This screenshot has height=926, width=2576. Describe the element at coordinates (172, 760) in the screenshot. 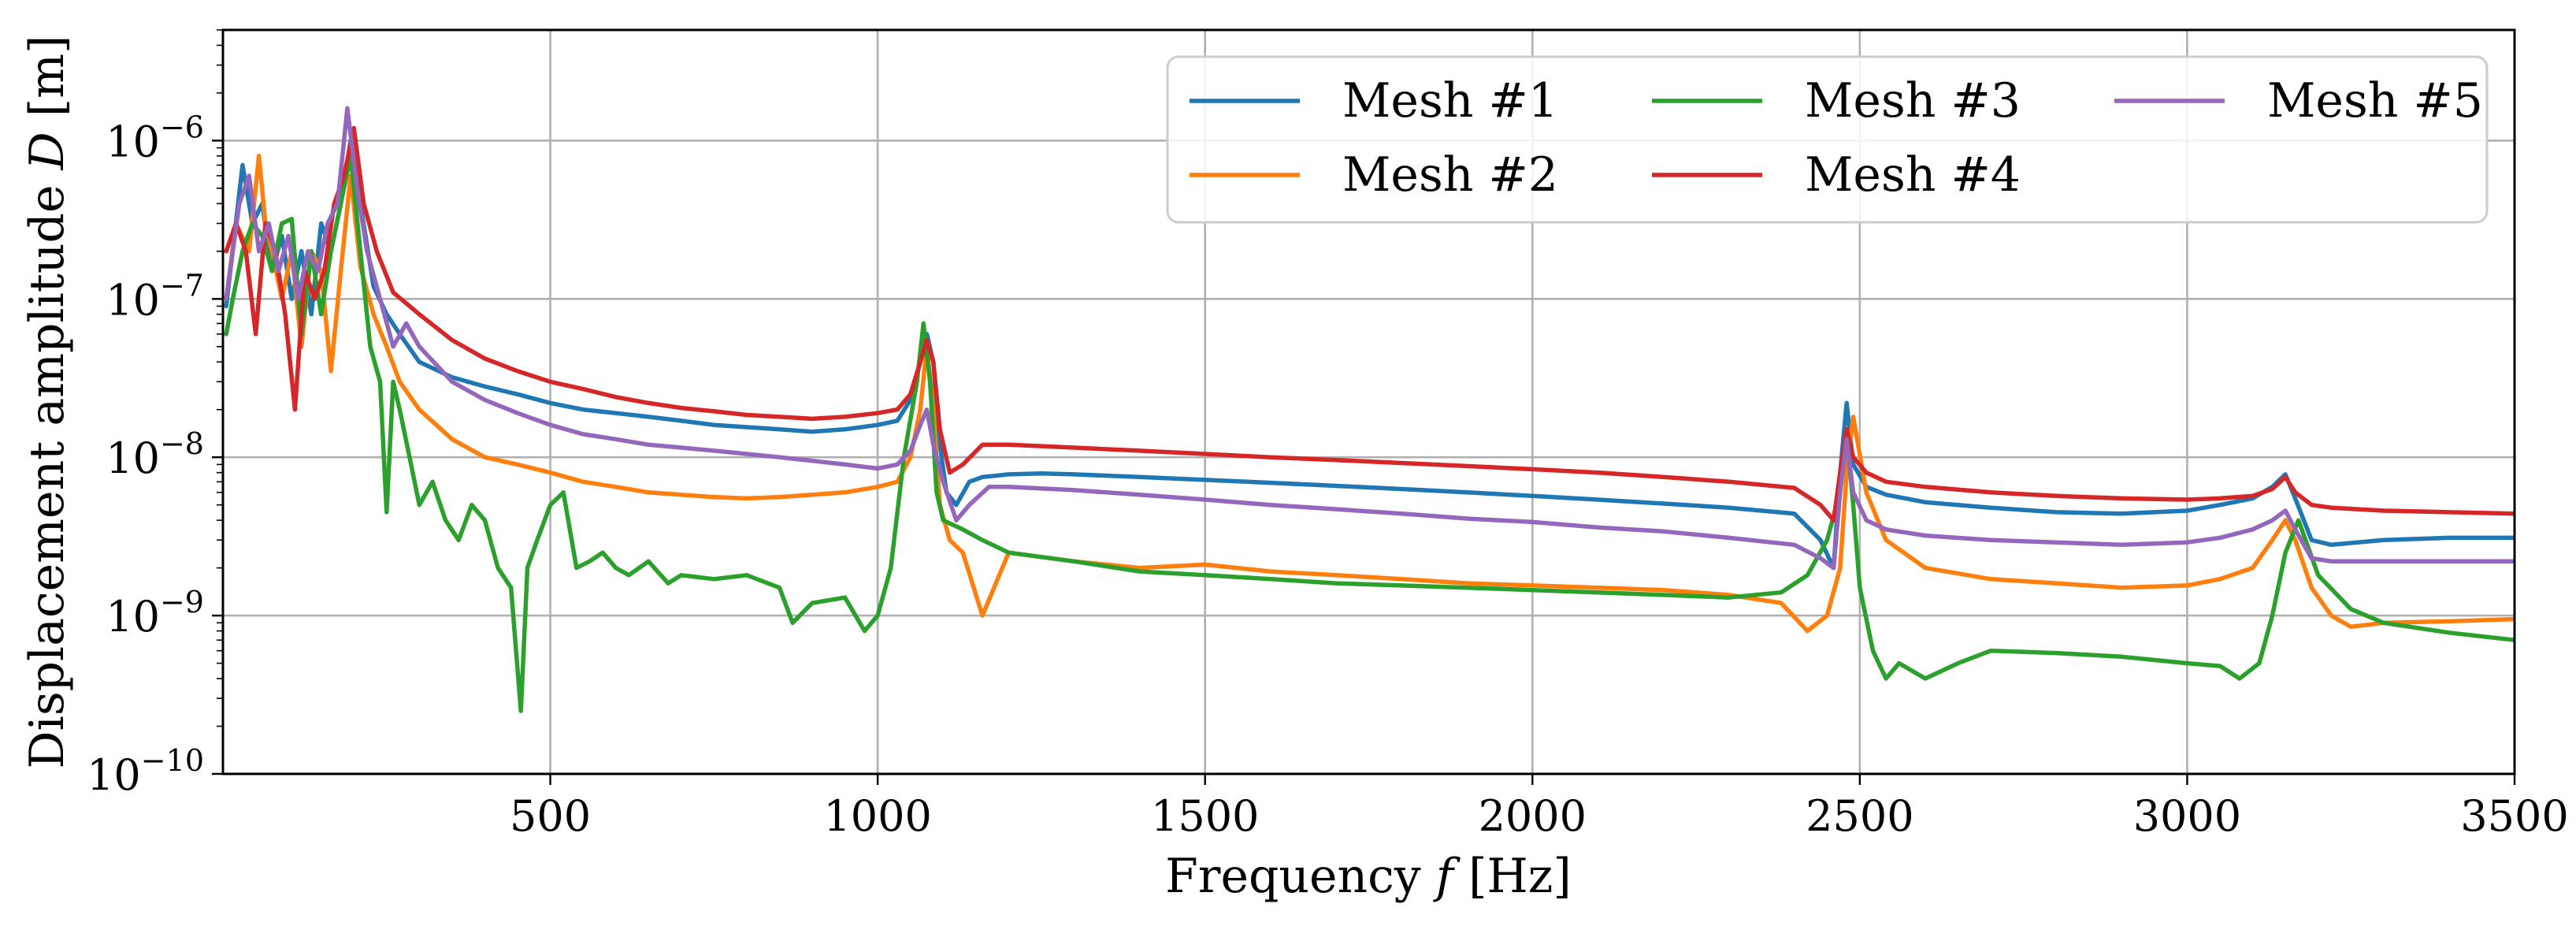

I see `y-tick-exponent: −10` at that location.